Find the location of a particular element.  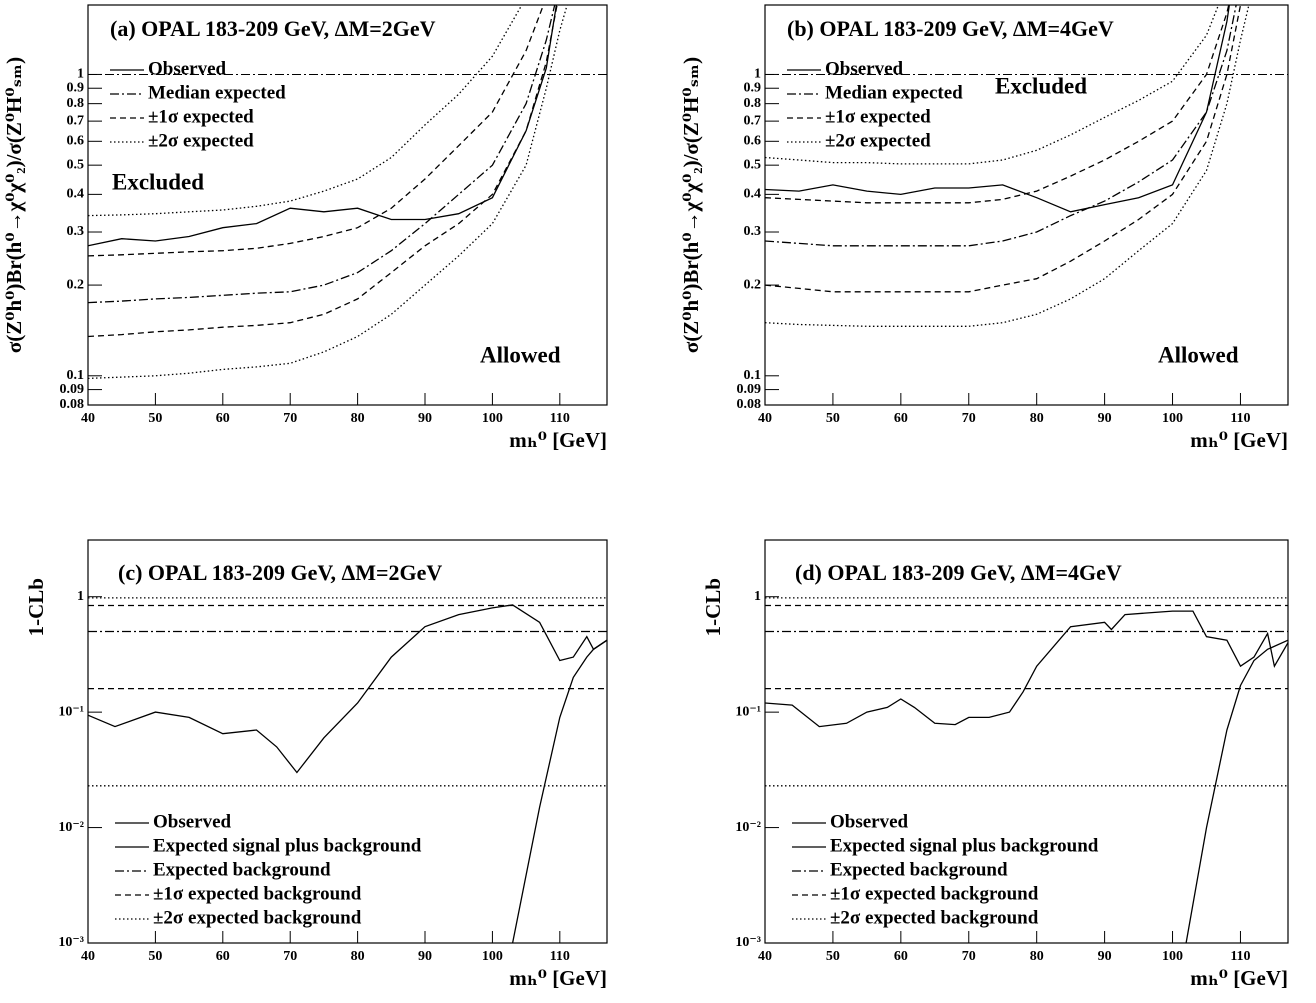

y-tick-label: 0.1 is located at coordinates (76, 375).